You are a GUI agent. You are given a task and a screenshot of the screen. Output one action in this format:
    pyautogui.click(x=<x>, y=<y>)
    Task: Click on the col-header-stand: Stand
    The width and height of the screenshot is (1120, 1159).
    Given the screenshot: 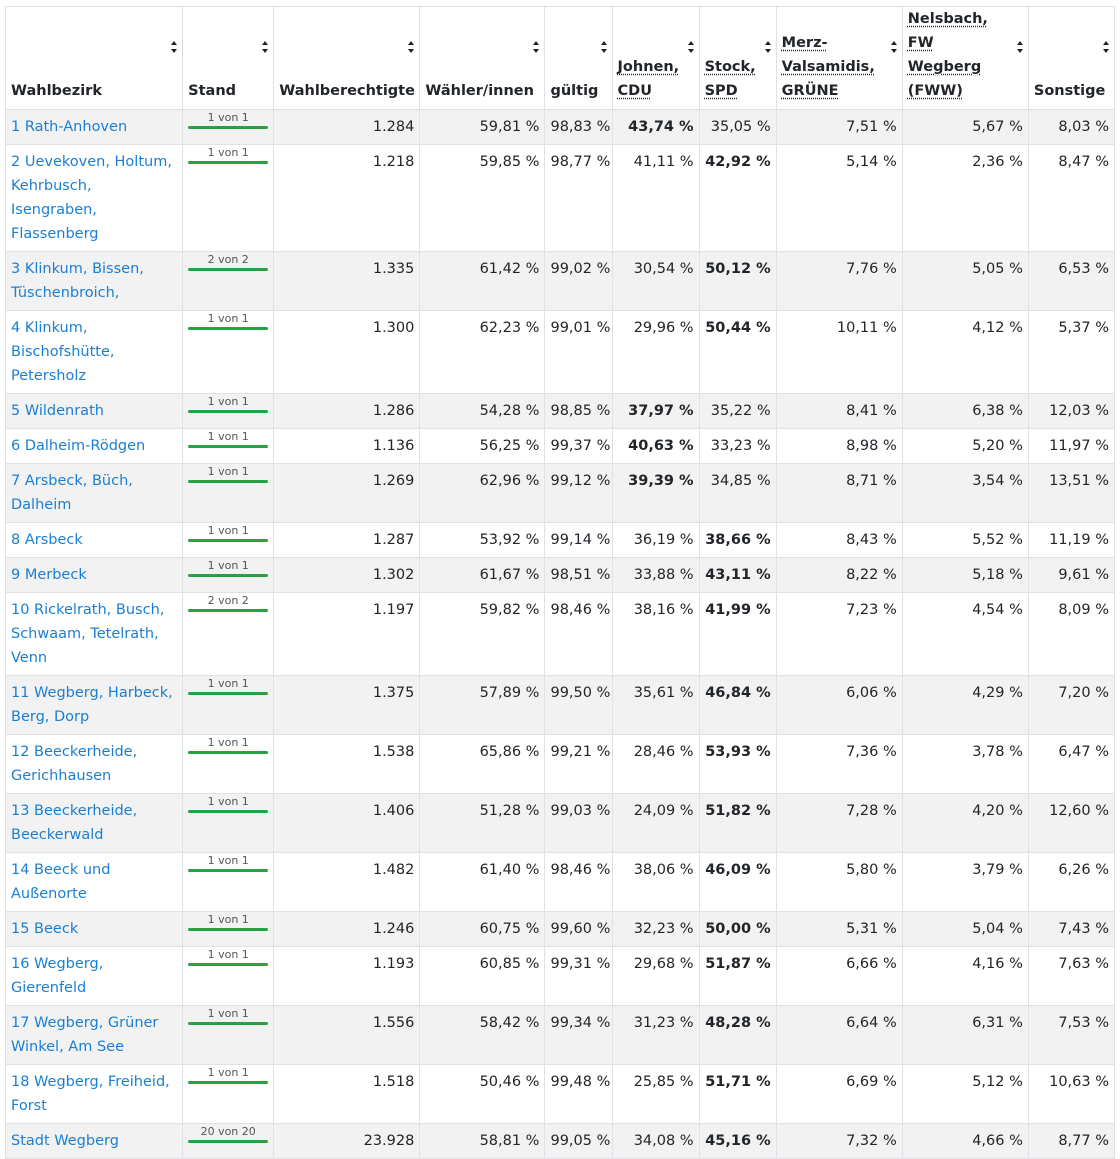 What is the action you would take?
    pyautogui.click(x=228, y=58)
    